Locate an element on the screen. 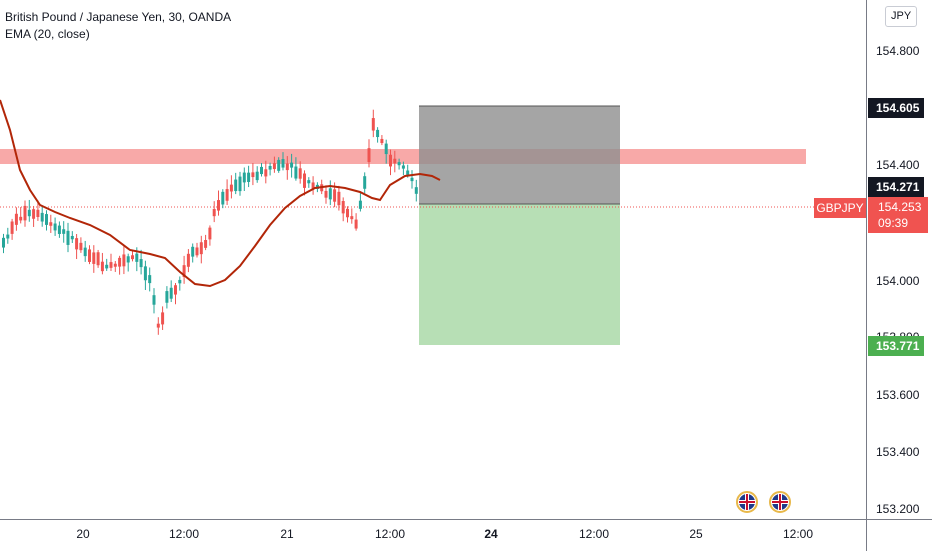 The image size is (932, 551). price-tick: 154.400 is located at coordinates (898, 165).